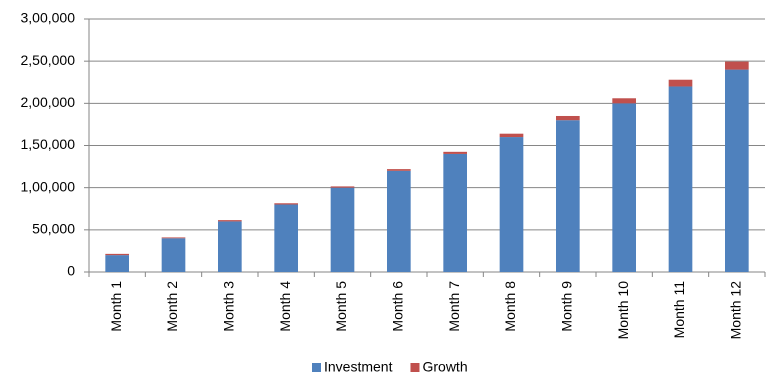 The width and height of the screenshot is (771, 381). What do you see at coordinates (116, 306) in the screenshot?
I see `x-tick-label: Month 1` at bounding box center [116, 306].